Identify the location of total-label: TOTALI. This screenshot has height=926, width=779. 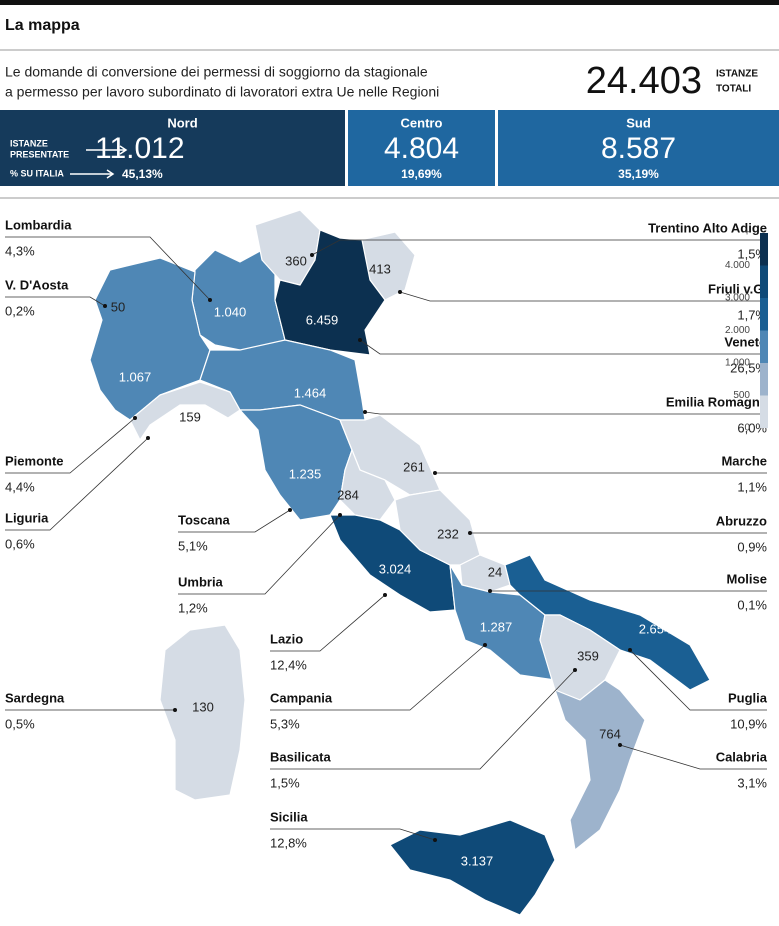
(733, 89).